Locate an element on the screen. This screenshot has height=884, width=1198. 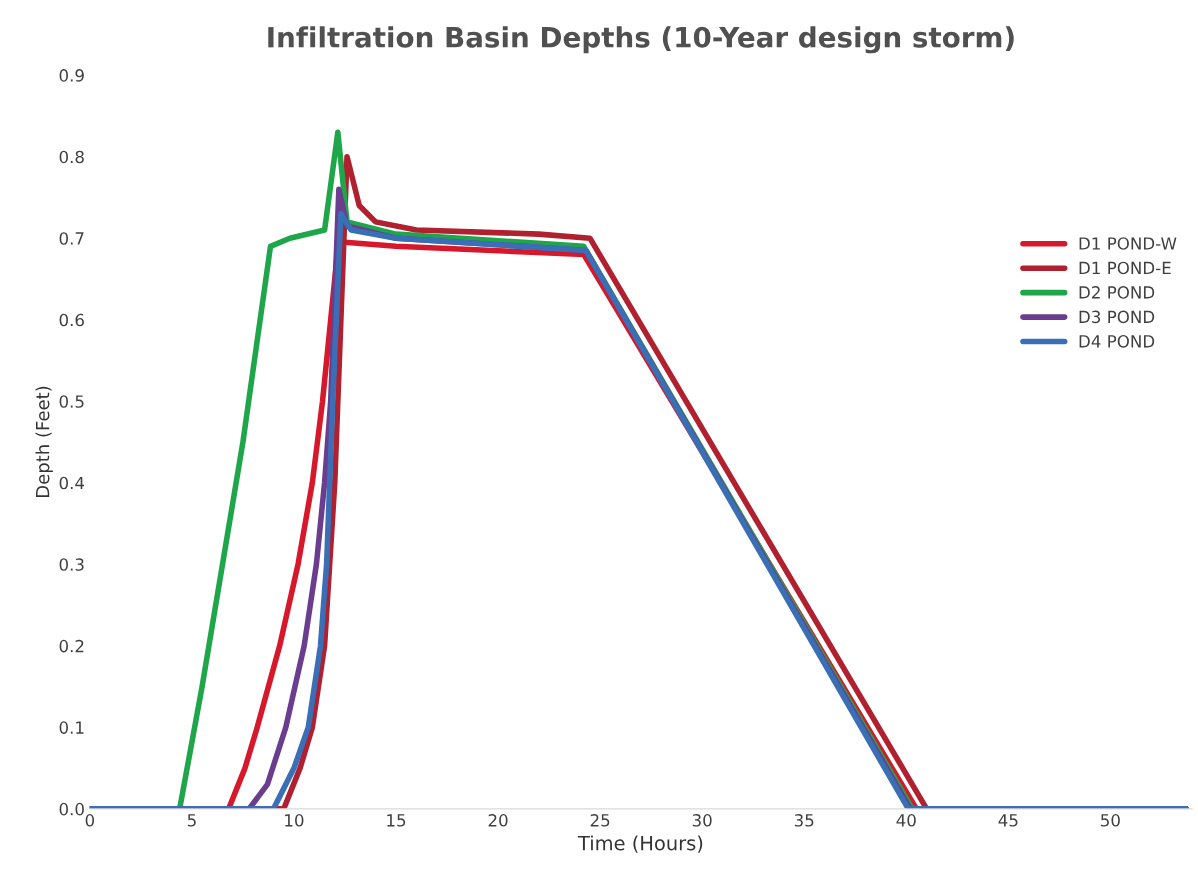
chart-title: Infiltration Basin Depths (10-Year design storm) is located at coordinates (641, 40).